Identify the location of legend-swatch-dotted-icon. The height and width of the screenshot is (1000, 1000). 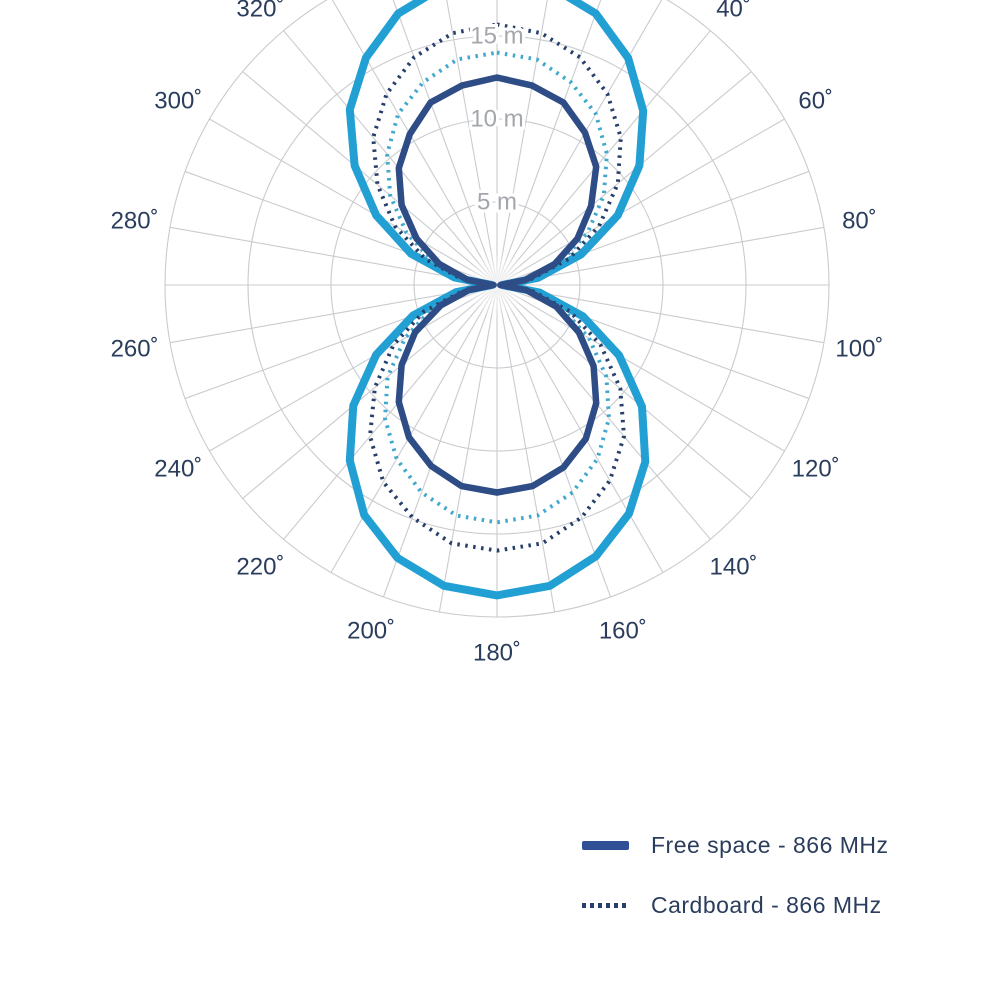
(605, 905).